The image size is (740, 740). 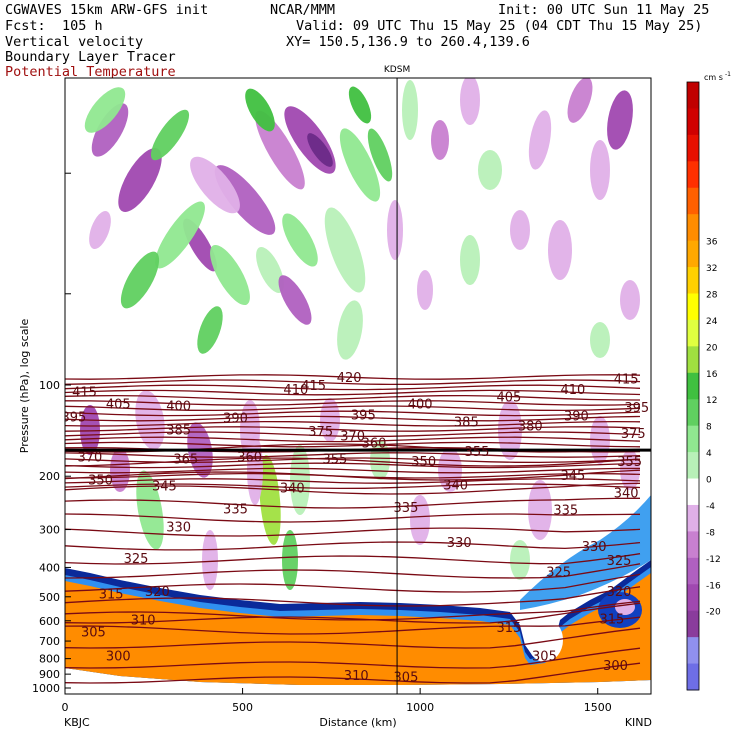 I want to click on theta-label: 375, so click(x=320, y=432).